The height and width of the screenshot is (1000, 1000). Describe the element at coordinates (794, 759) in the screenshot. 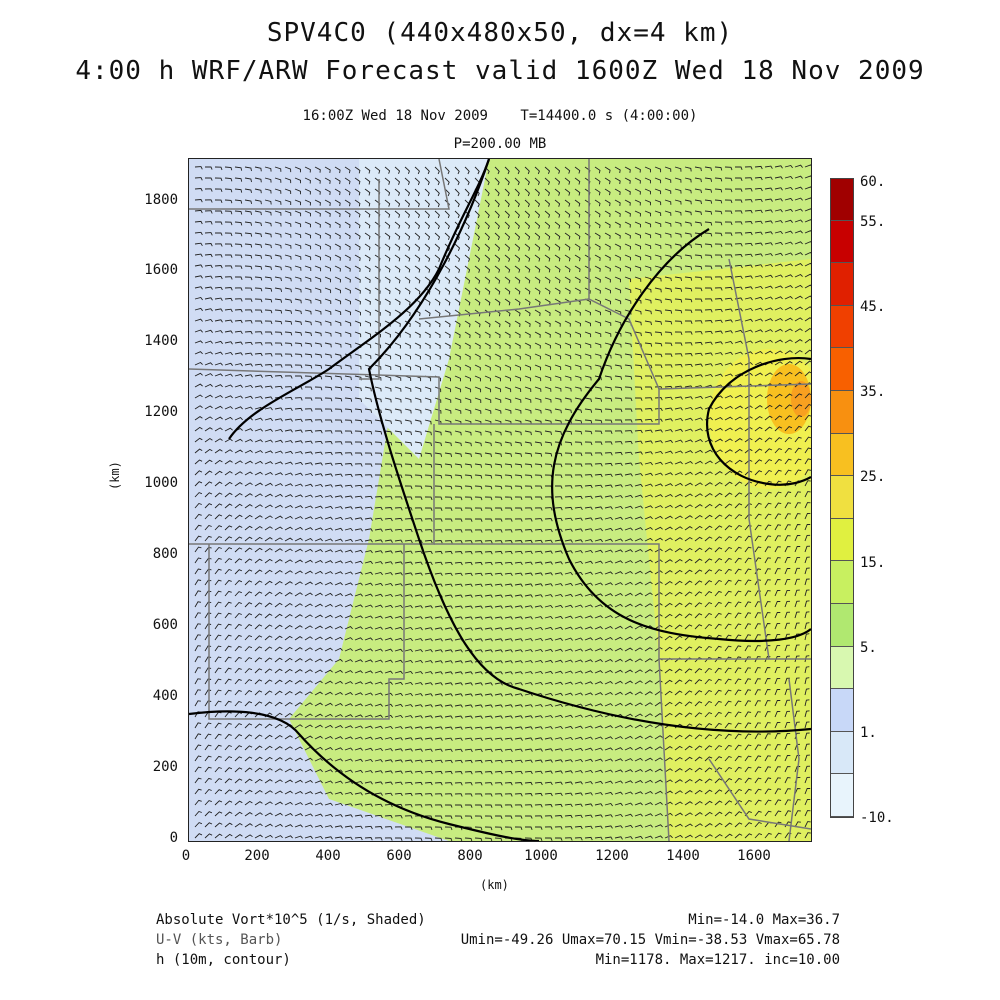

I see `boundary-line` at that location.